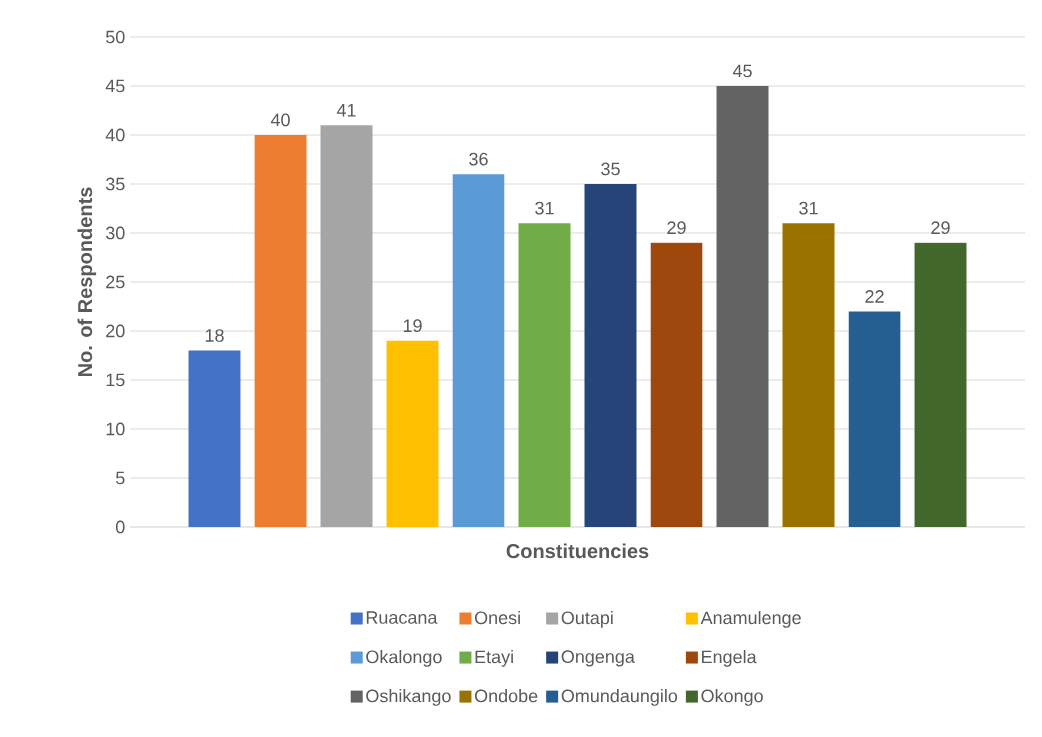 This screenshot has height=737, width=1042. I want to click on data-label: 19, so click(412, 326).